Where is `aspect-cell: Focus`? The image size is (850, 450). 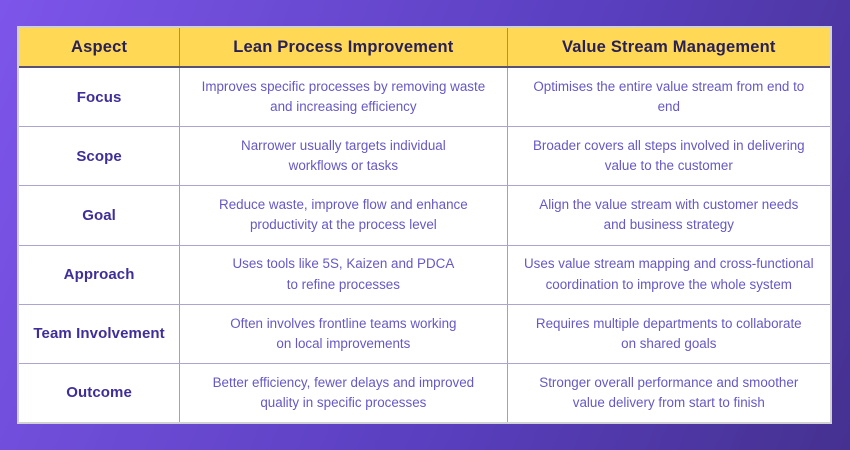
aspect-cell: Focus is located at coordinates (99, 97).